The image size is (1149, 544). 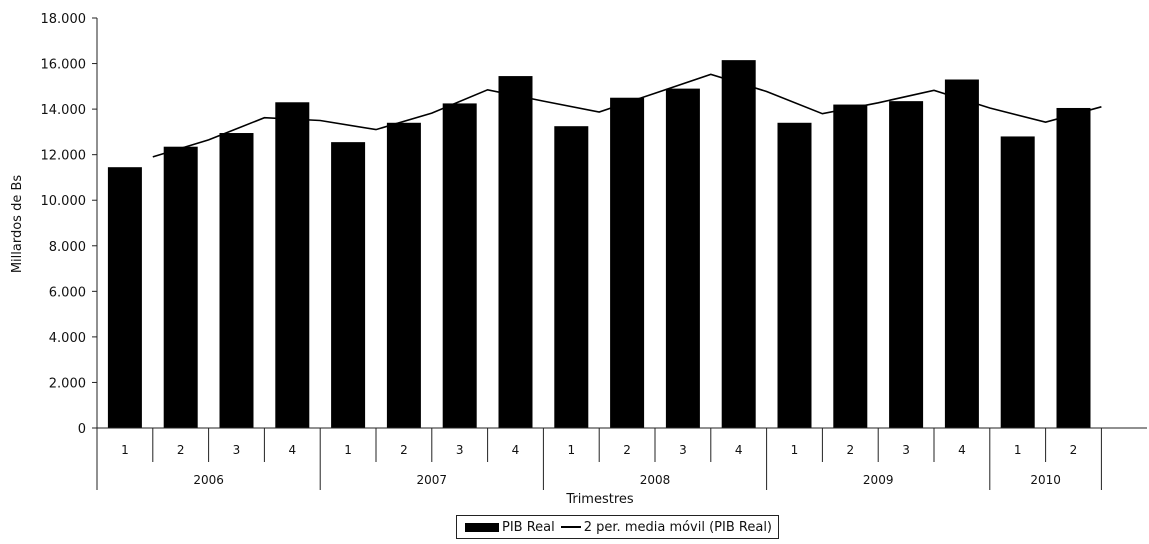 I want to click on legend-line-label: 2 per. media móvil (PIB Real), so click(x=678, y=527).